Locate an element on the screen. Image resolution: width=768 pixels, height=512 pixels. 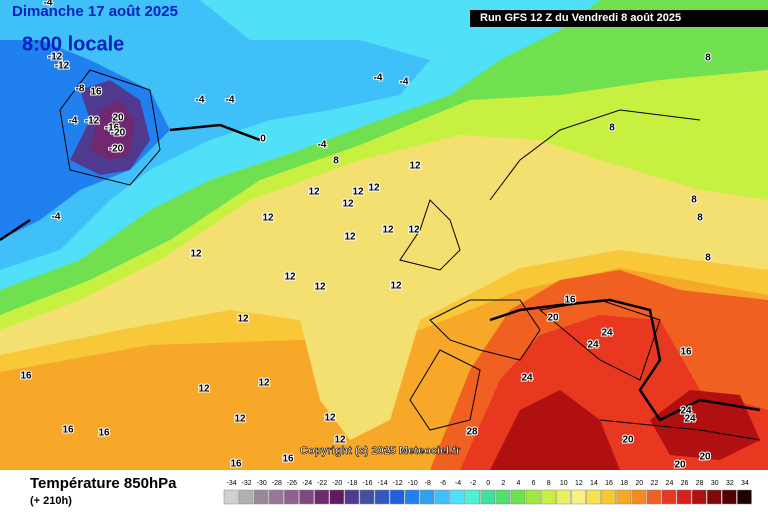
legend-label: -6 is located at coordinates (443, 483).